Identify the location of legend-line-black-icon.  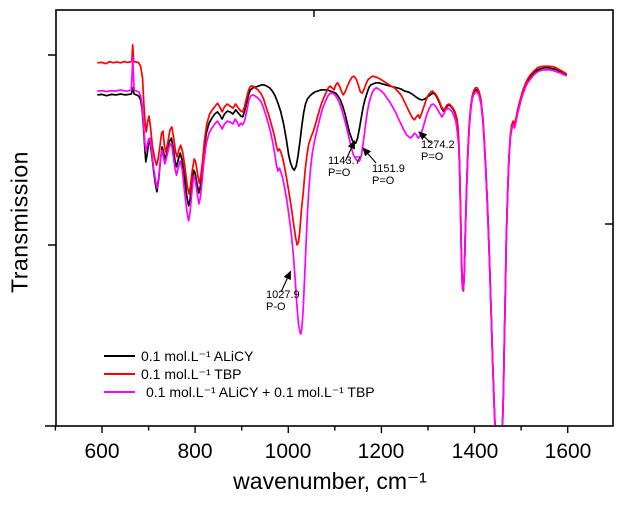
(119, 356).